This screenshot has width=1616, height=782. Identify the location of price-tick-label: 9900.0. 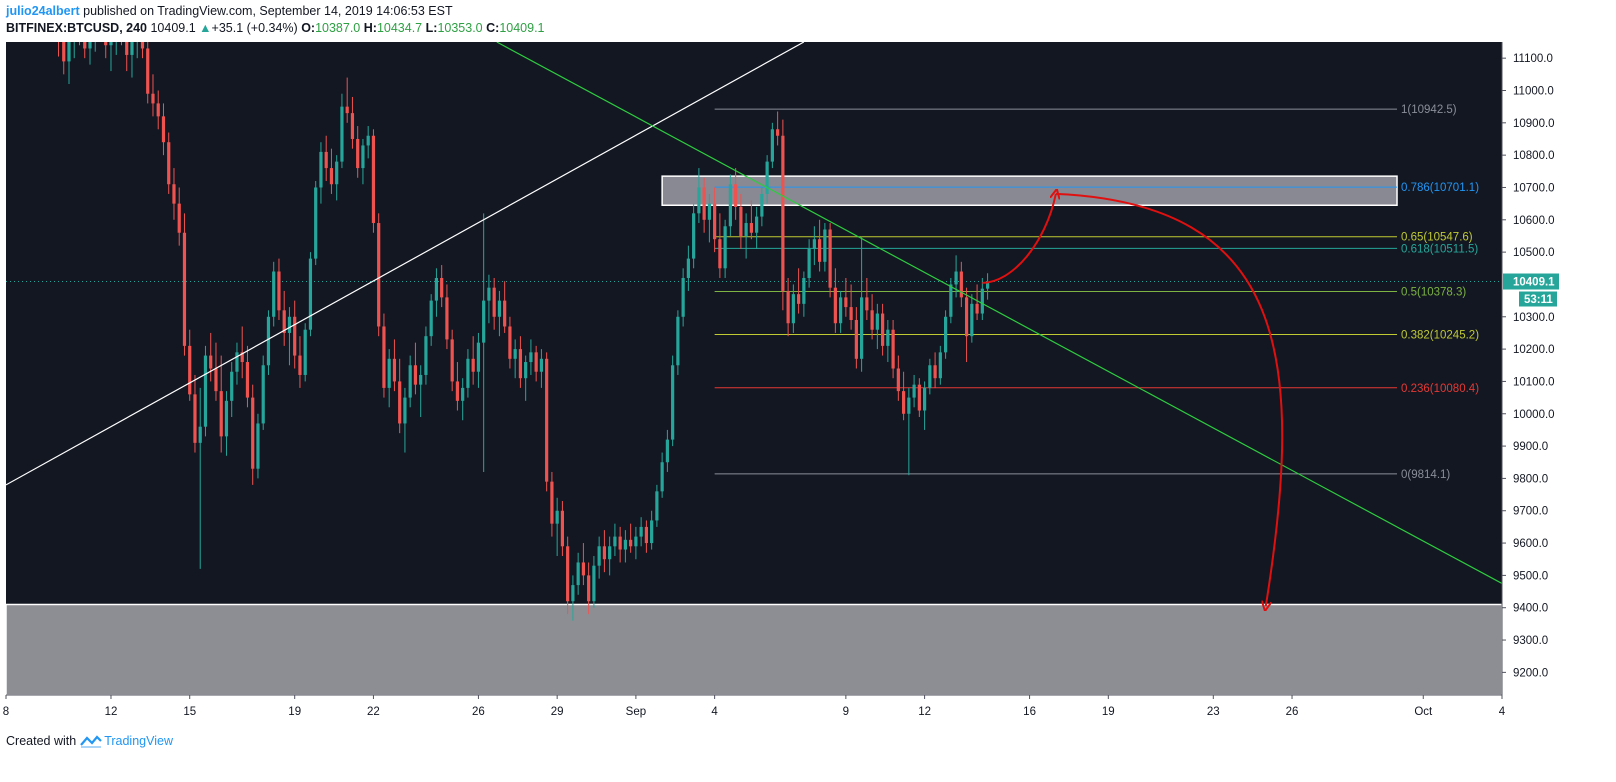
(1530, 447).